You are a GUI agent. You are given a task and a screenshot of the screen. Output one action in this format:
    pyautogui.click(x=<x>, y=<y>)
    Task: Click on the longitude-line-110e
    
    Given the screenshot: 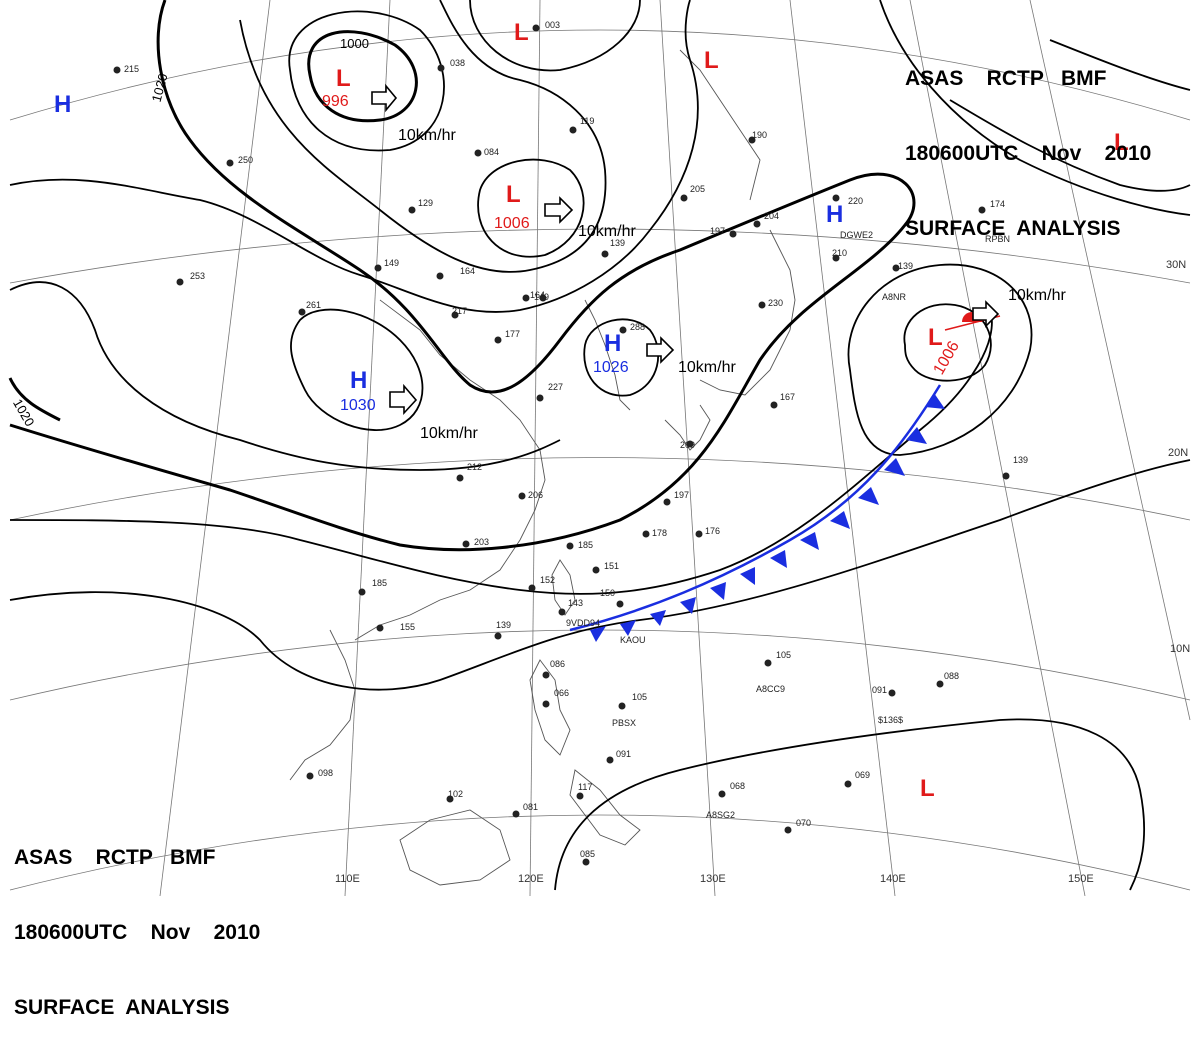 What is the action you would take?
    pyautogui.click(x=367, y=448)
    